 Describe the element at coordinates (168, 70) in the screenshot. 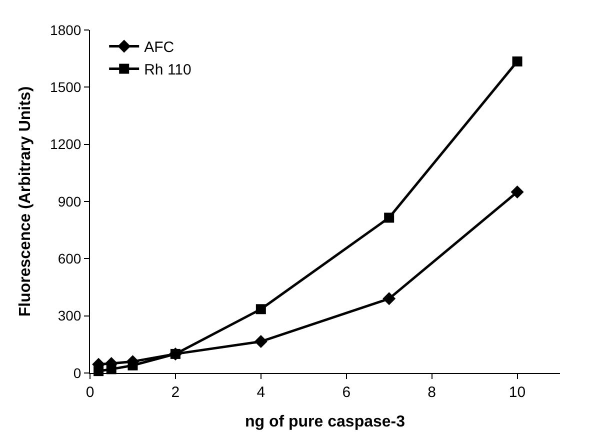

I see `legend-label: Rh 110` at that location.